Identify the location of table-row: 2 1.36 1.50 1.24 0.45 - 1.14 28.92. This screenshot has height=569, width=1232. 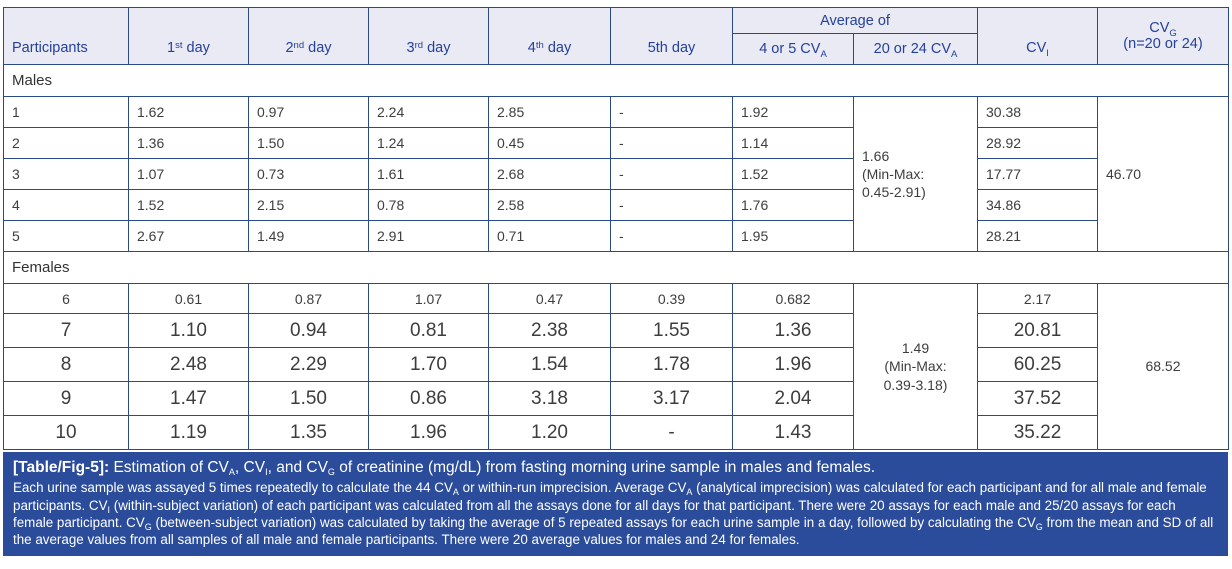
(616, 143).